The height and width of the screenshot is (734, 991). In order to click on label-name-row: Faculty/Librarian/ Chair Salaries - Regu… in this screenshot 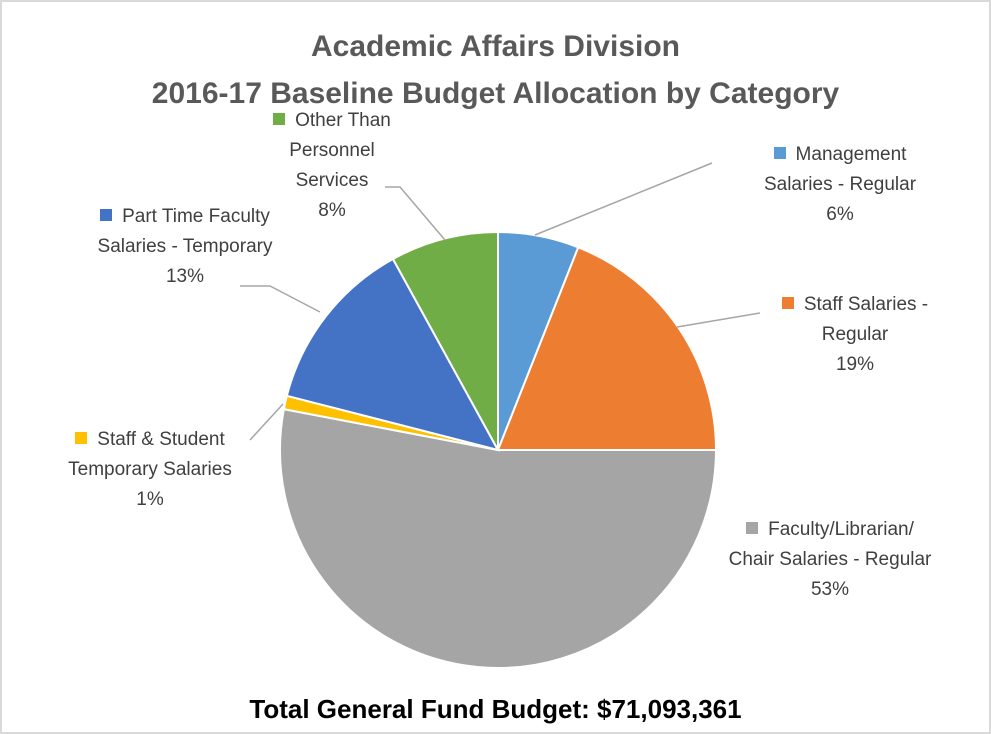, I will do `click(830, 545)`.